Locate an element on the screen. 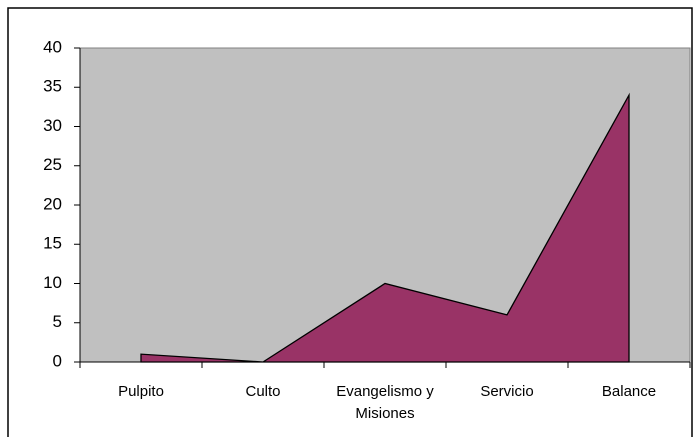 The height and width of the screenshot is (437, 694). y-tick-label: 25 is located at coordinates (52, 164).